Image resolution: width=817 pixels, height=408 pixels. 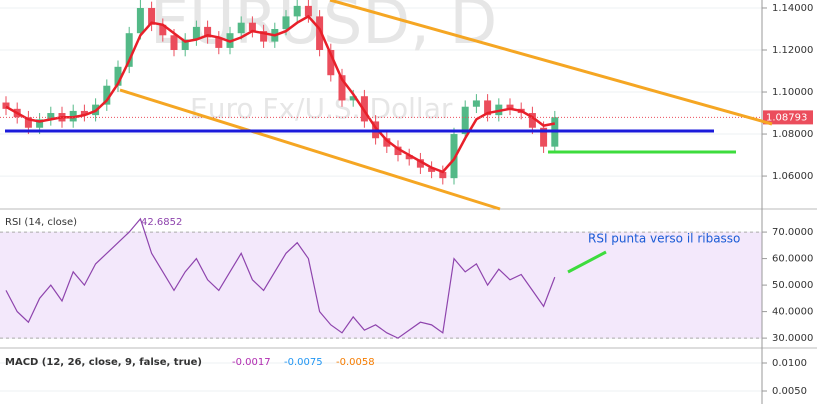 I want to click on y-tick-label: 1.08000, so click(x=792, y=134).